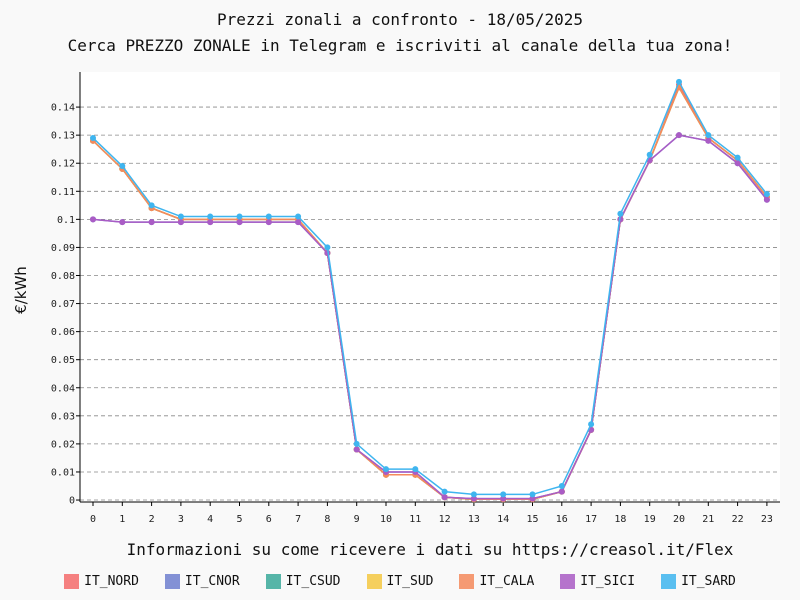 This screenshot has height=600, width=800. What do you see at coordinates (93, 519) in the screenshot?
I see `x-tick-label: 0` at bounding box center [93, 519].